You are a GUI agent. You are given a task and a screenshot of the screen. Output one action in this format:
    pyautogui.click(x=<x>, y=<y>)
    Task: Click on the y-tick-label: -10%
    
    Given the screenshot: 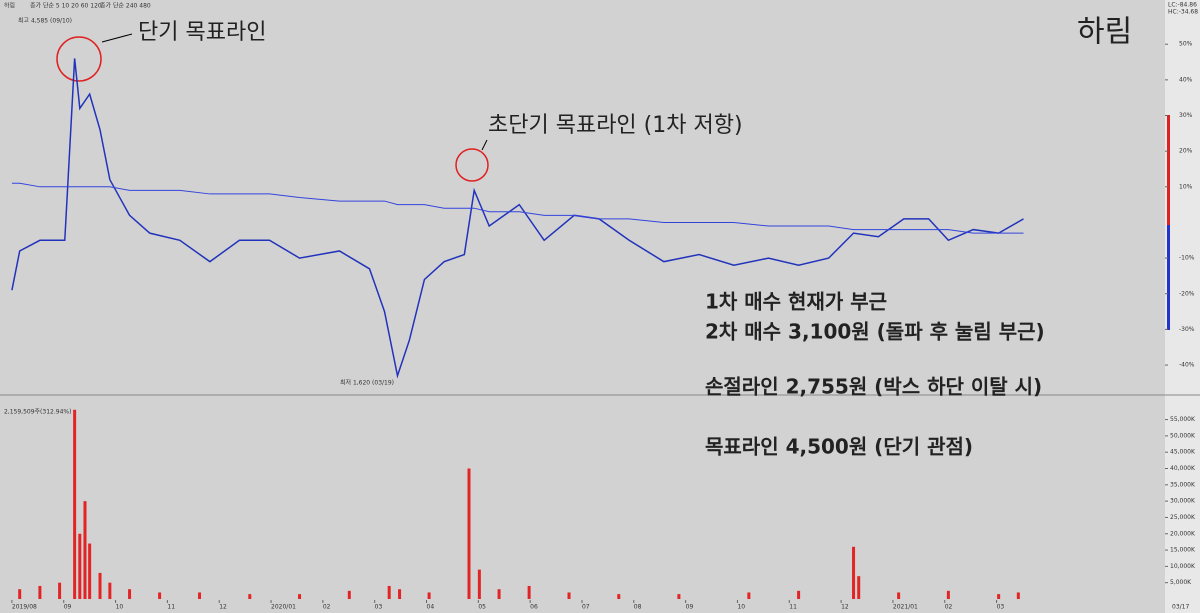 What is the action you would take?
    pyautogui.click(x=1187, y=258)
    